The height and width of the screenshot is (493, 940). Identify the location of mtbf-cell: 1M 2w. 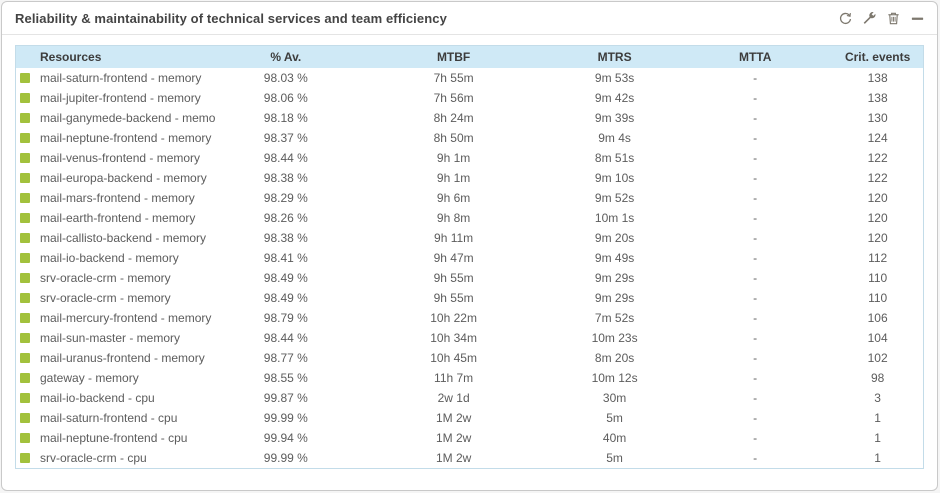
(453, 418).